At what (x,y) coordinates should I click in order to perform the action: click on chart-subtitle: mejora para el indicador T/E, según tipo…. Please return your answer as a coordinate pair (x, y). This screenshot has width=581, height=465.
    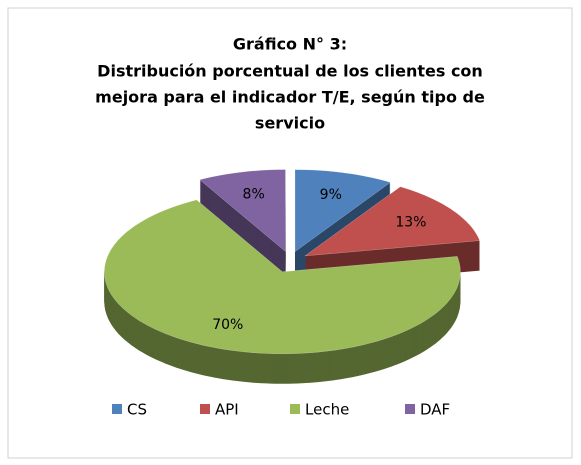
    Looking at the image, I should click on (290, 97).